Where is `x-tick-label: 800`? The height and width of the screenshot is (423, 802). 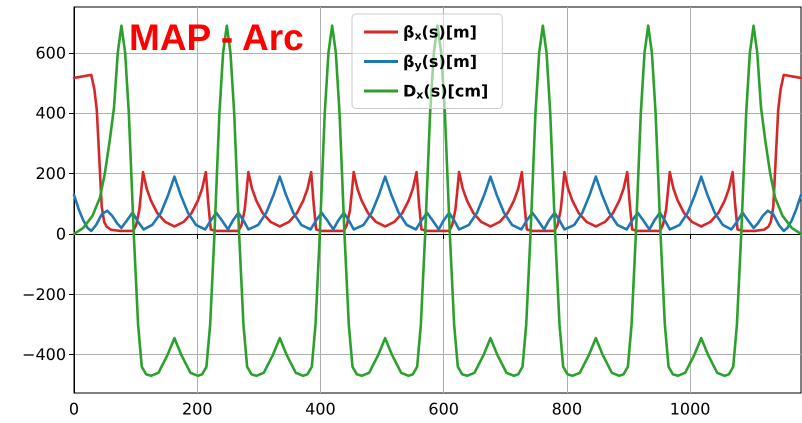 x-tick-label: 800 is located at coordinates (567, 409).